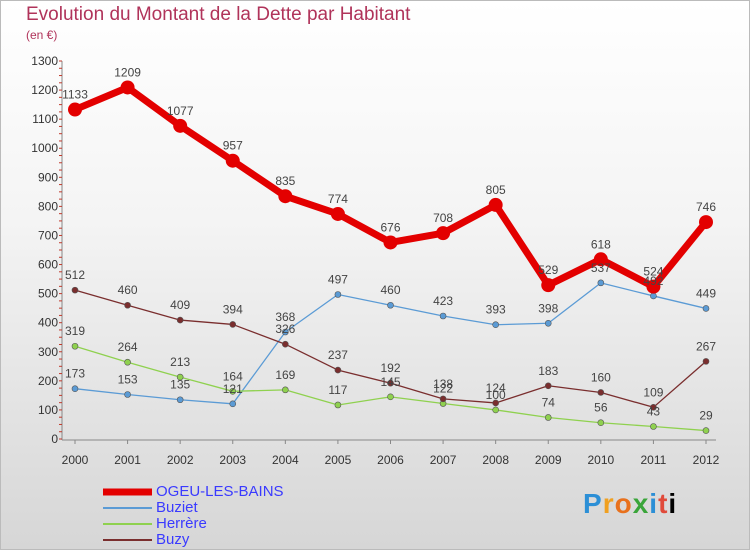 The height and width of the screenshot is (550, 750). Describe the element at coordinates (128, 380) in the screenshot. I see `data-label: 153` at that location.